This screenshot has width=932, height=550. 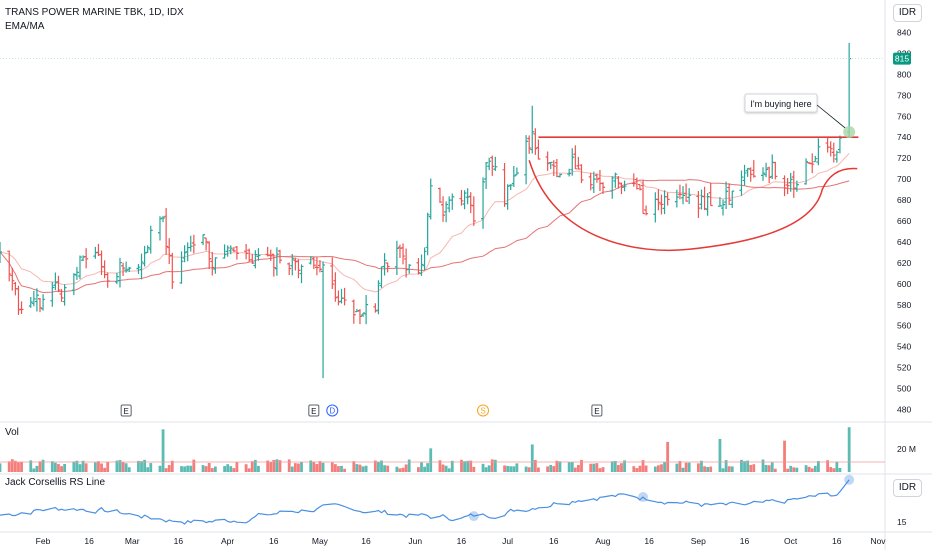 What do you see at coordinates (483, 410) in the screenshot?
I see `split-marker` at bounding box center [483, 410].